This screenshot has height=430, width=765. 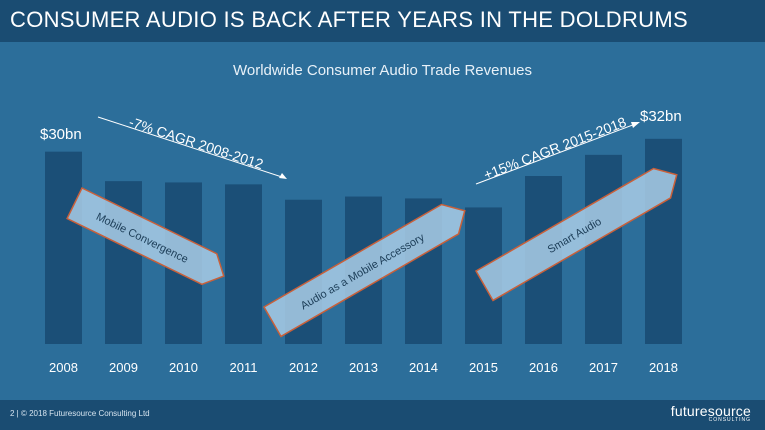 What do you see at coordinates (483, 367) in the screenshot?
I see `x-tick-2015: 2015` at bounding box center [483, 367].